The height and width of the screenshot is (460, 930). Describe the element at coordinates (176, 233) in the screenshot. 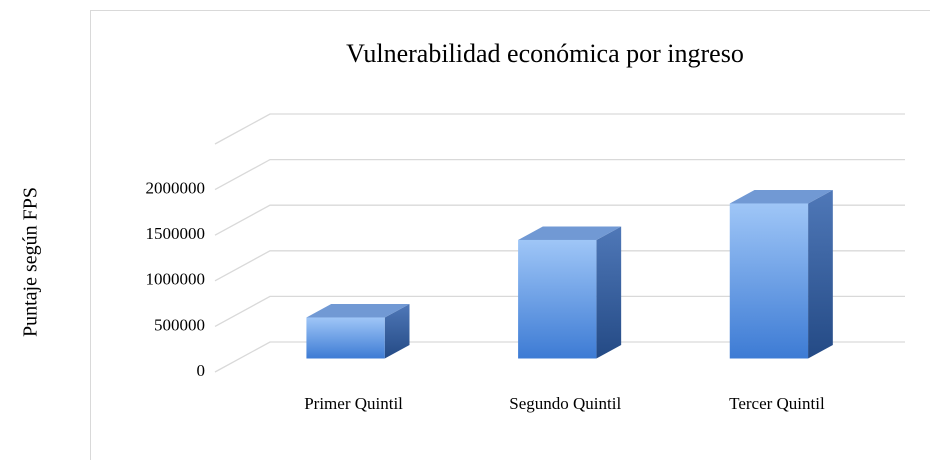

I see `y-tick-label: 1500000` at that location.